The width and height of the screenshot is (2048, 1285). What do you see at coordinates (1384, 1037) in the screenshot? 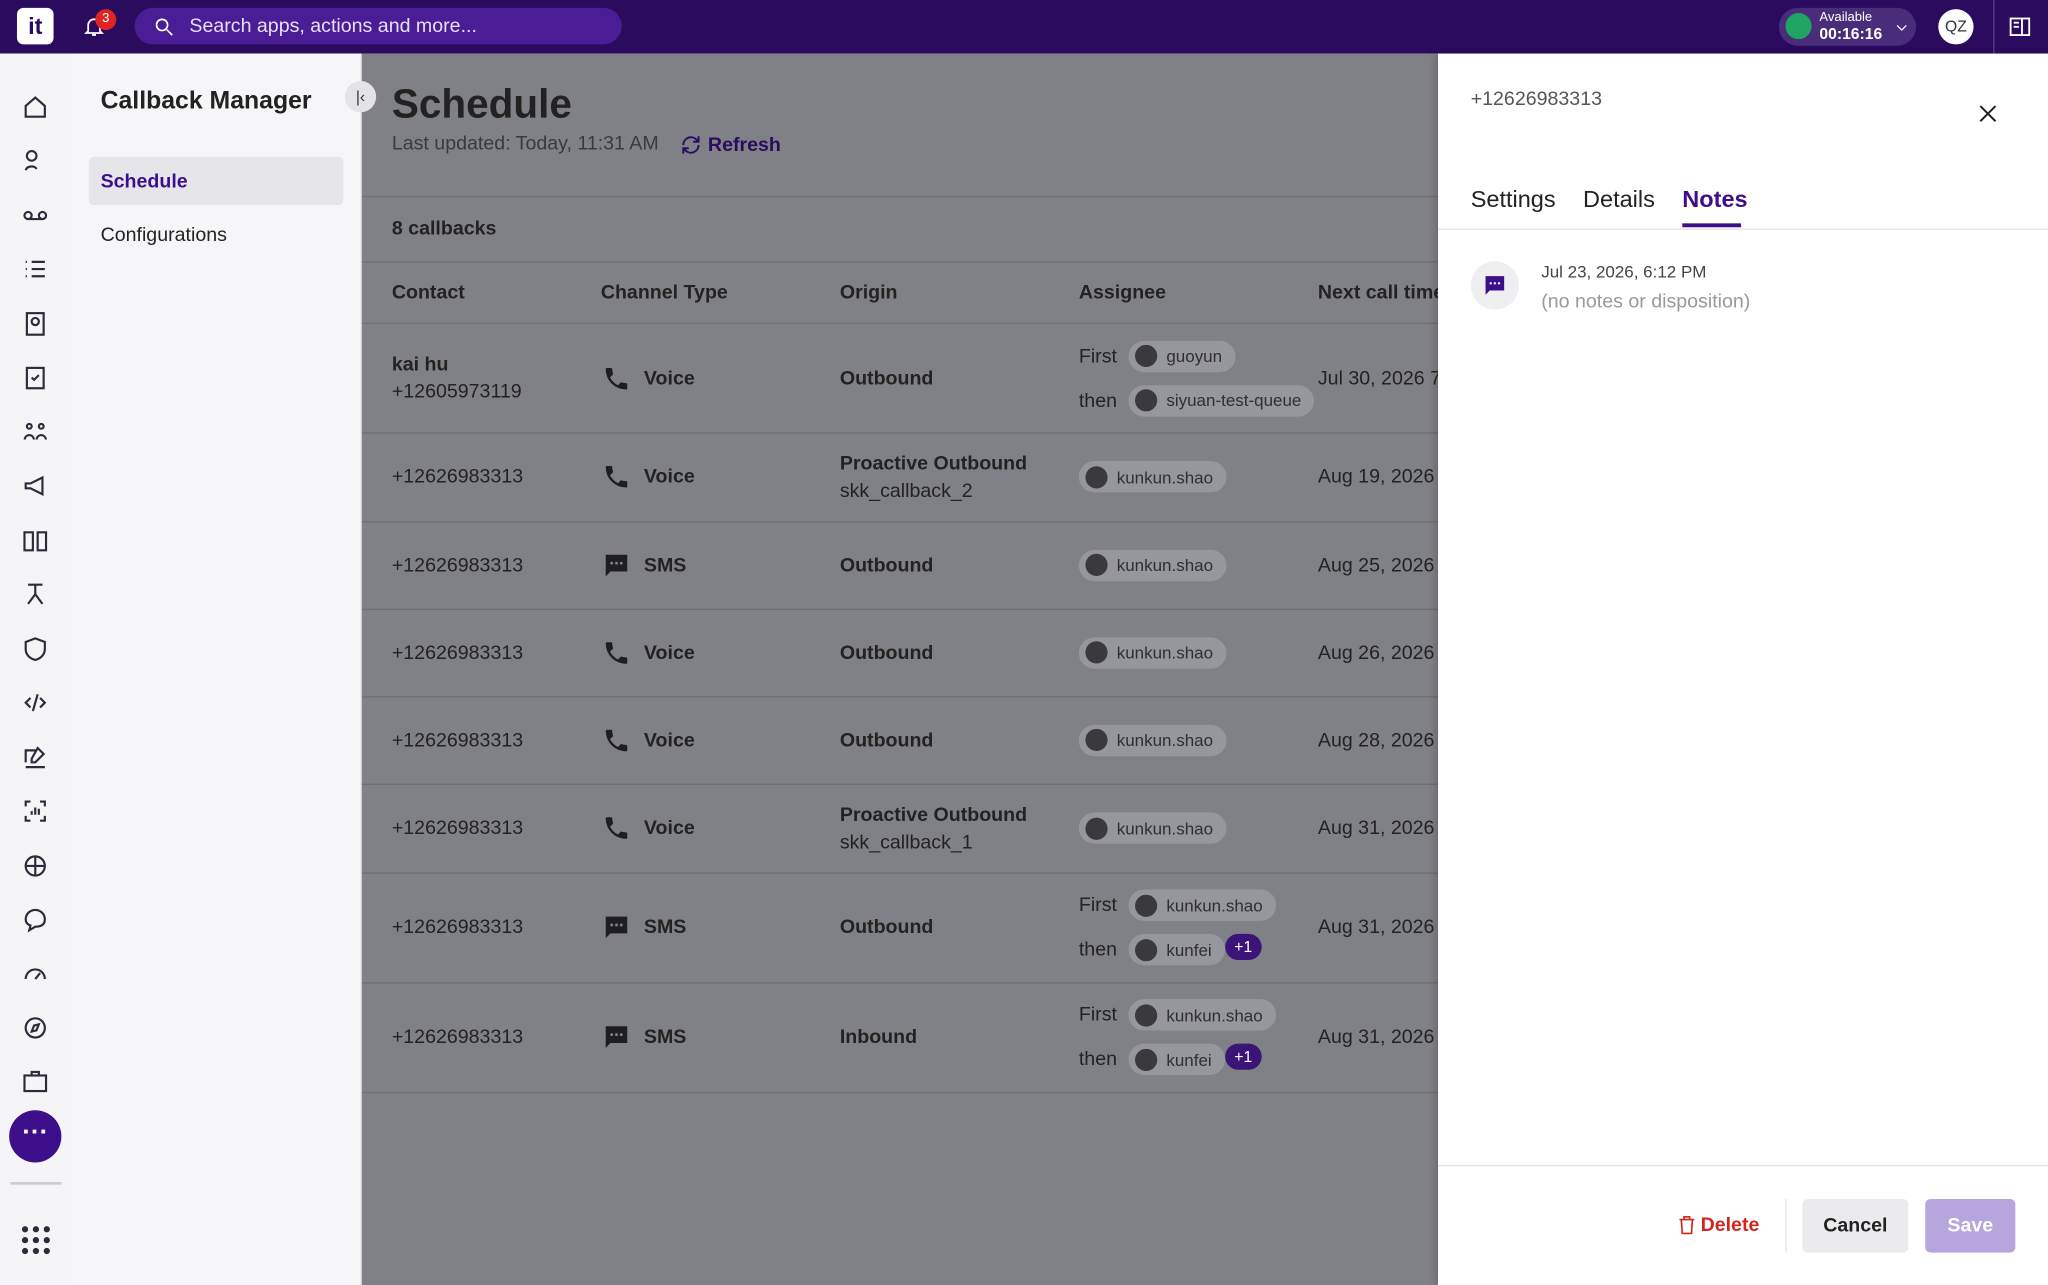
I see `next-call-time: Aug 31, 2026 7` at bounding box center [1384, 1037].